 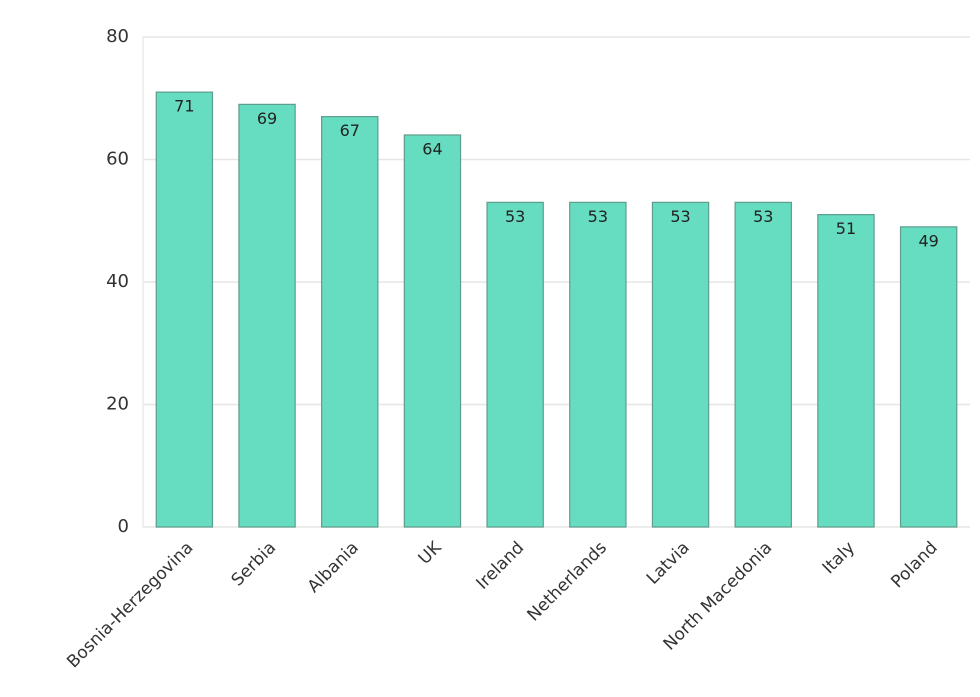 What do you see at coordinates (668, 563) in the screenshot?
I see `x-tick-label: Latvia` at bounding box center [668, 563].